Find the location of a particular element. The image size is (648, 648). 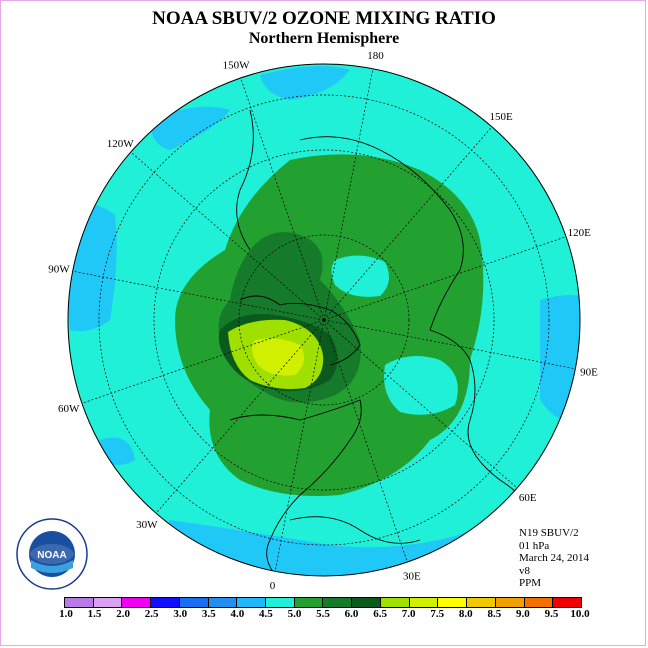

lon-label-60w: 60W is located at coordinates (69, 409).